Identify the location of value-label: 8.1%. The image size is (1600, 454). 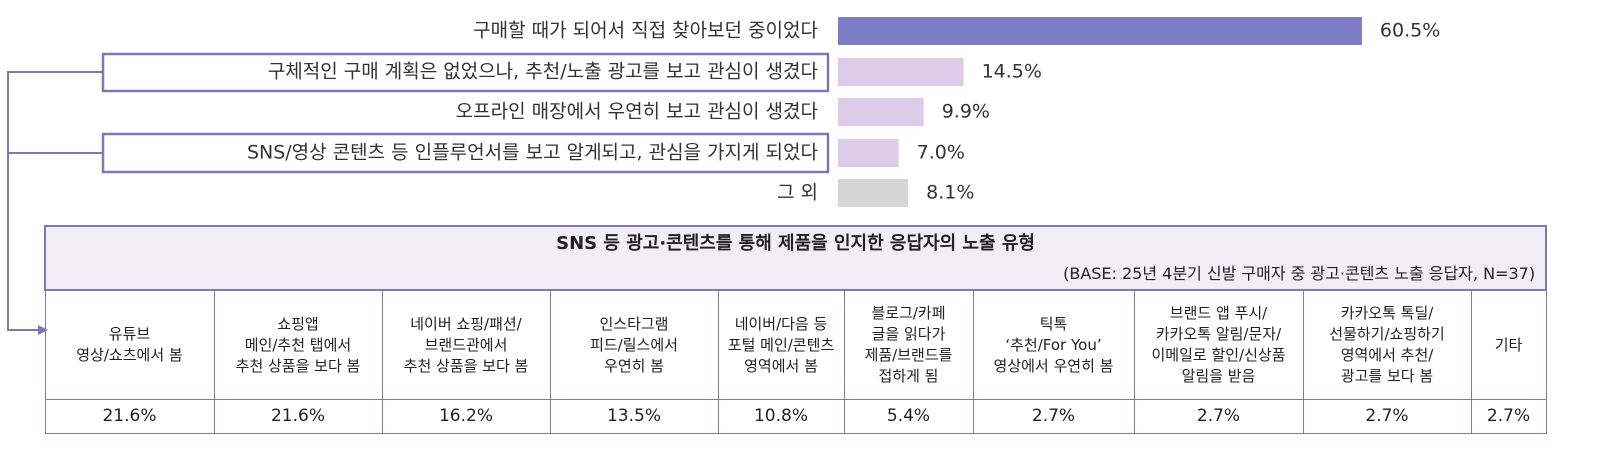
(950, 193).